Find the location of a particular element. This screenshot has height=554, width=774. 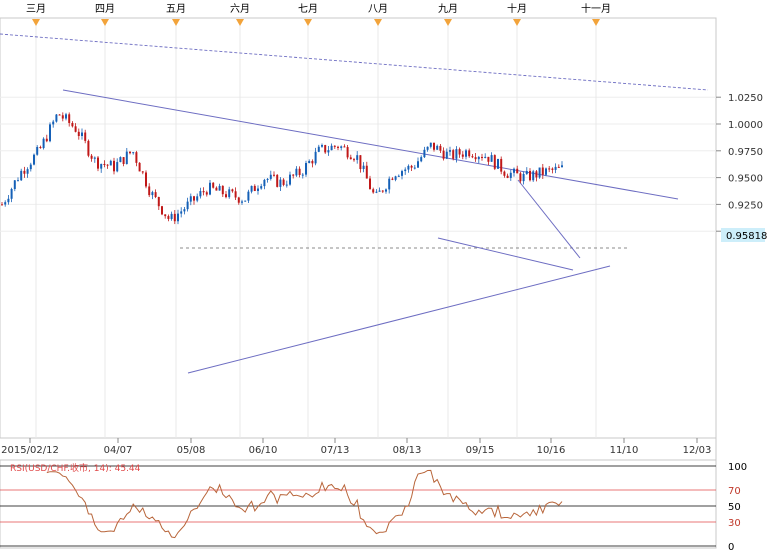

x-tick-label: 07/13 is located at coordinates (335, 450).